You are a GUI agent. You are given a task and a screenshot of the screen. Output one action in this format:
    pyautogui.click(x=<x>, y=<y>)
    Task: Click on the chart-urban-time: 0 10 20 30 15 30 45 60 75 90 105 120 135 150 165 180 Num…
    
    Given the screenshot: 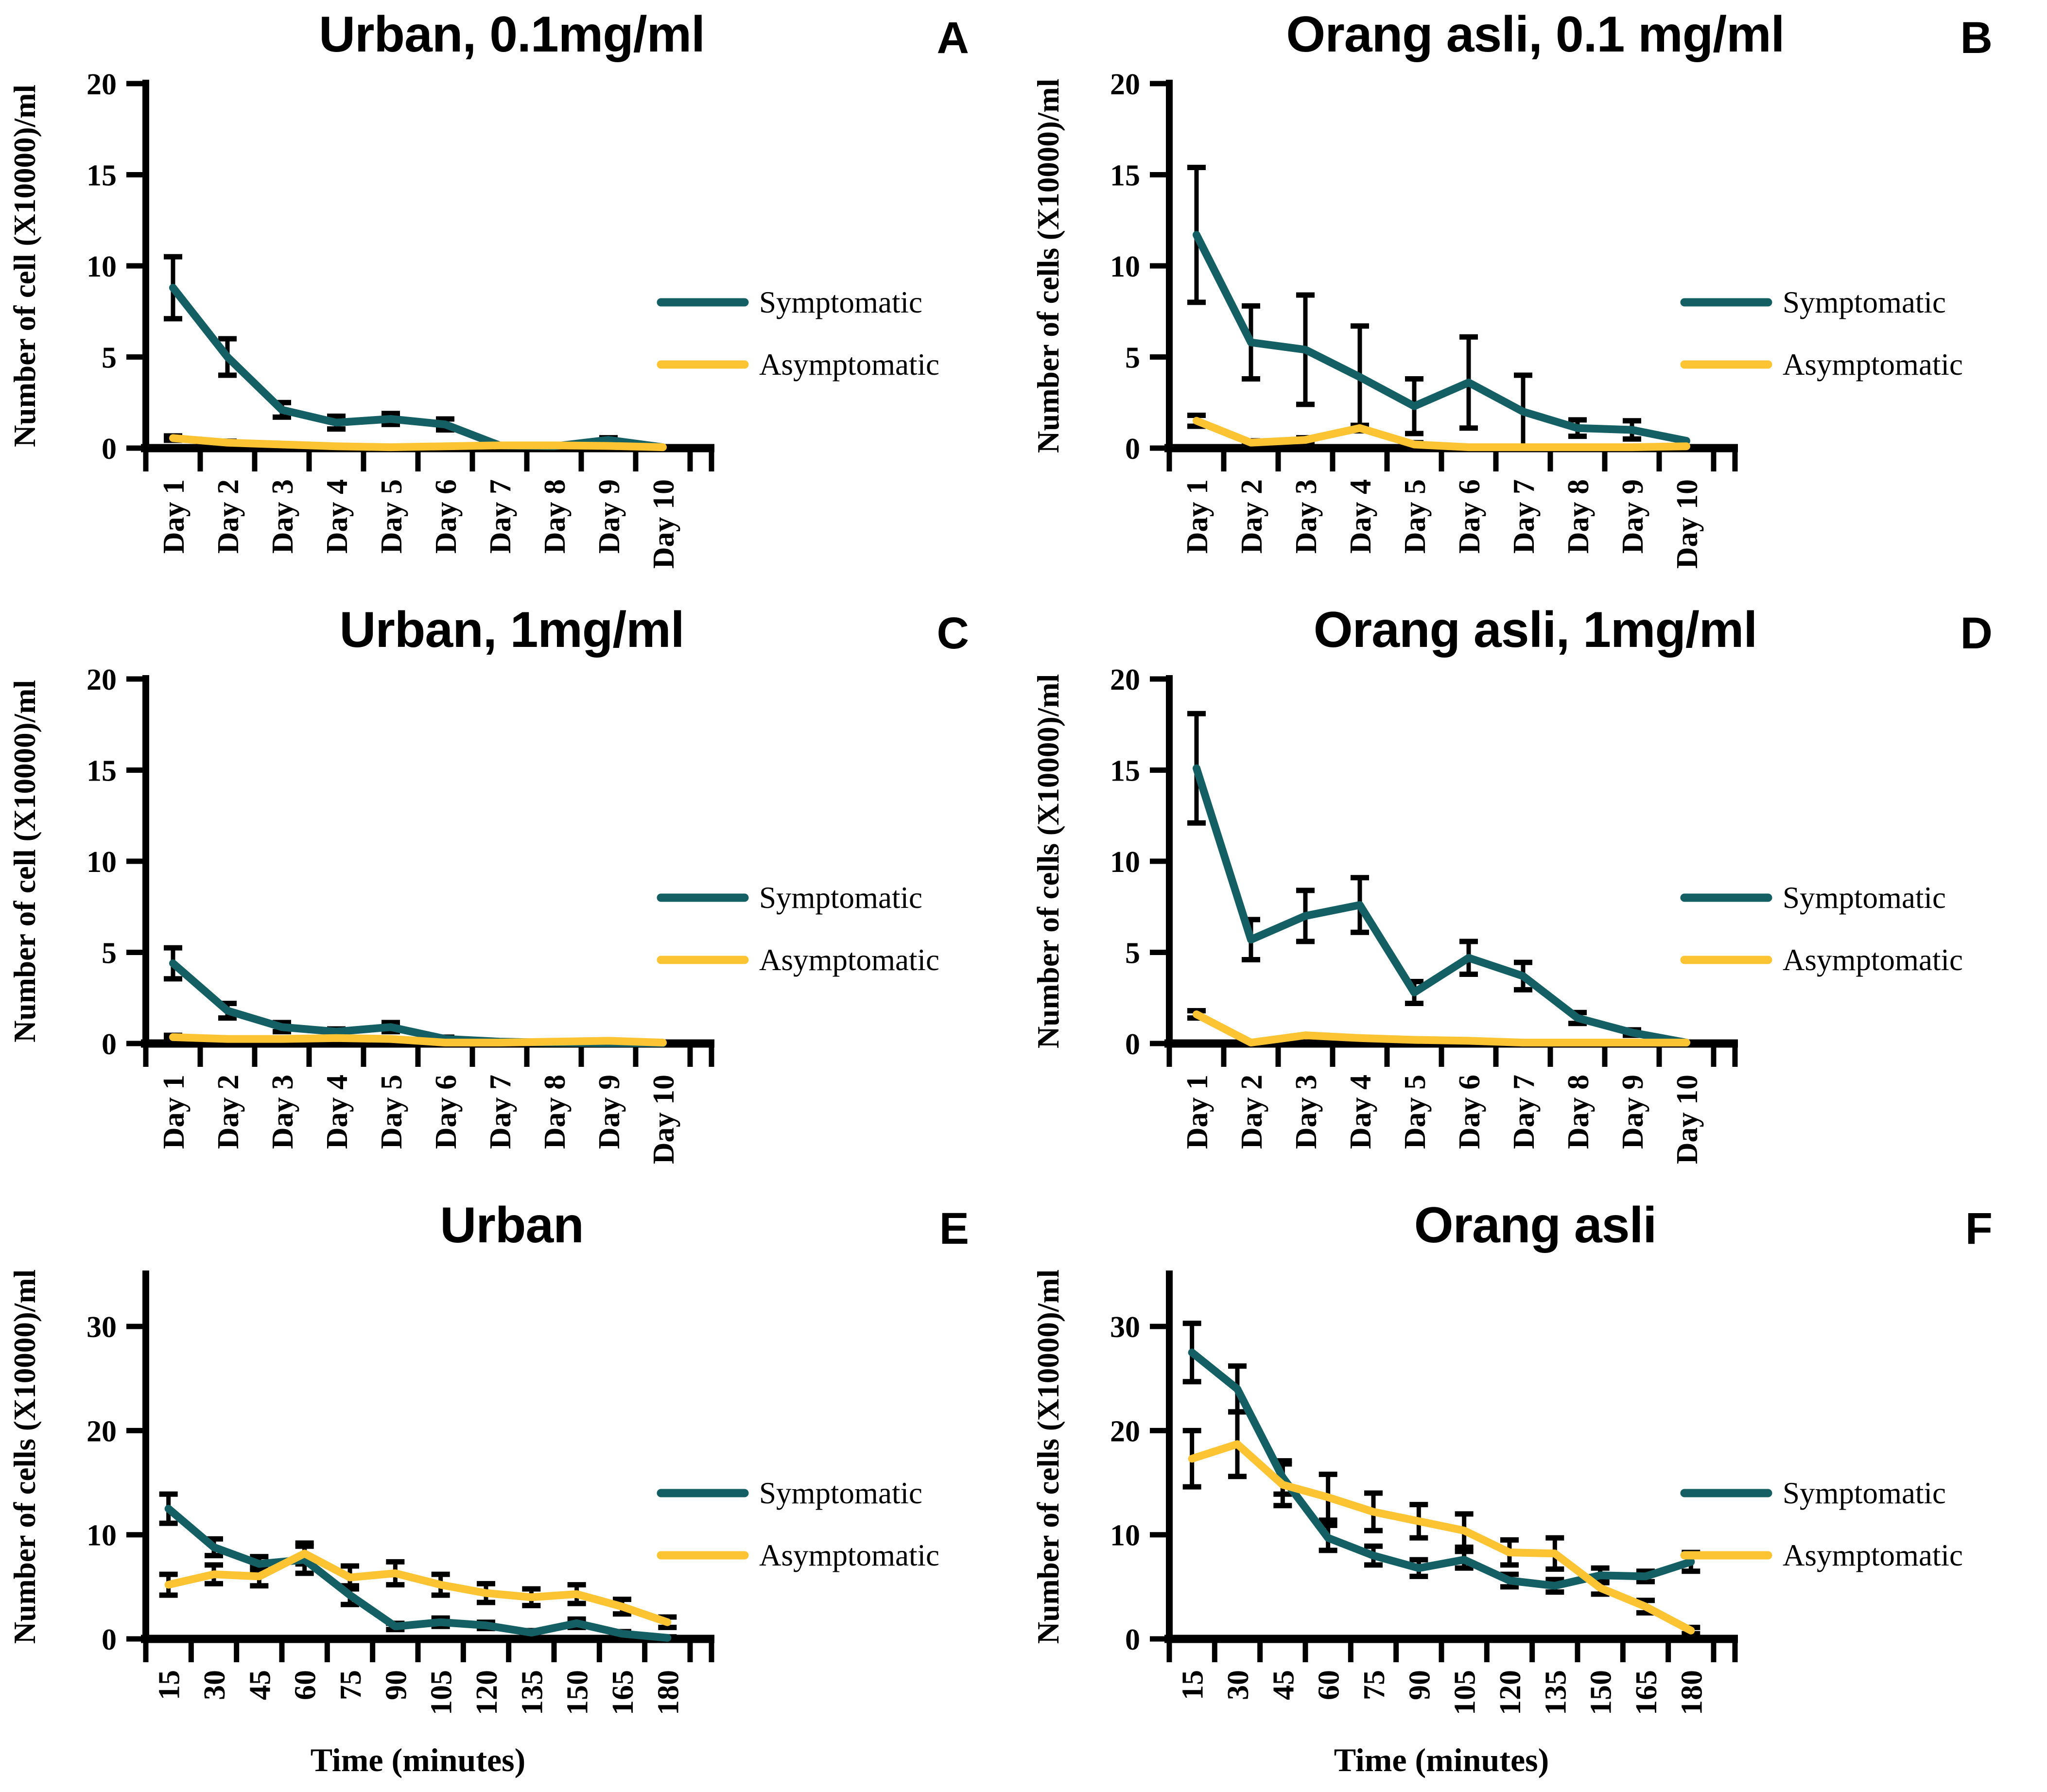 What is the action you would take?
    pyautogui.click(x=473, y=1524)
    